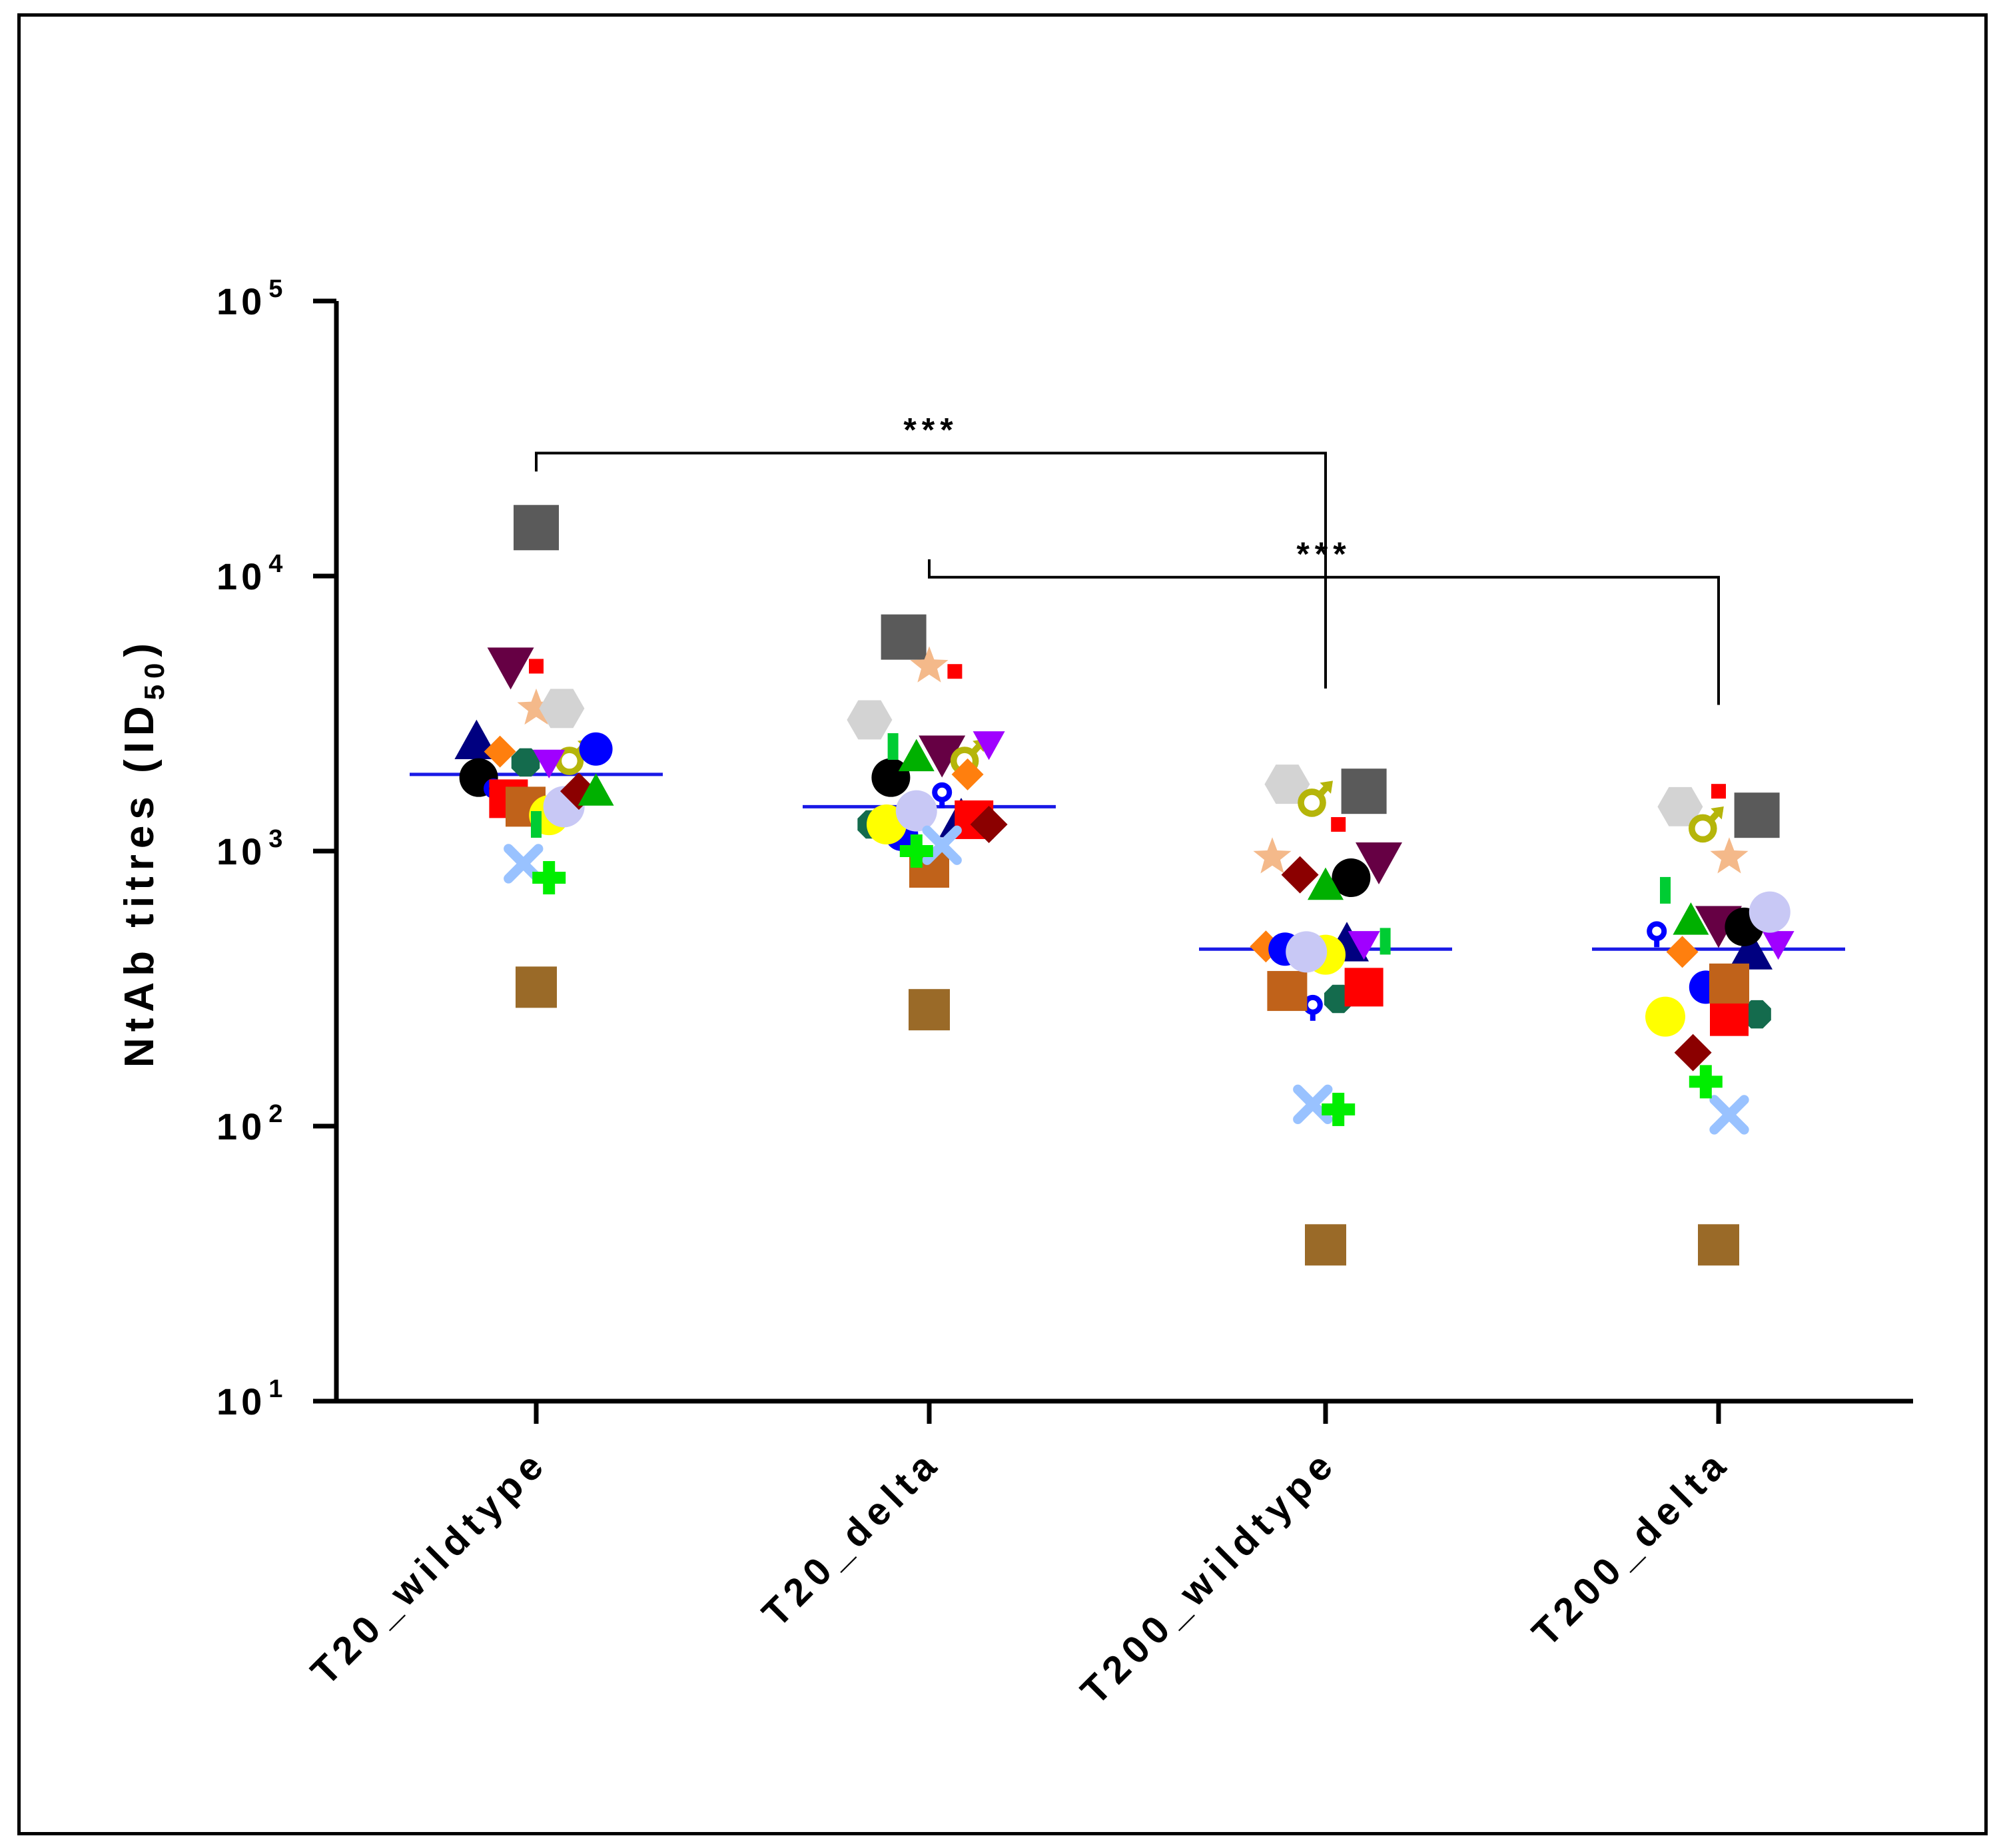  I want to click on data-point-T20_wildtype-star, so click(536, 706).